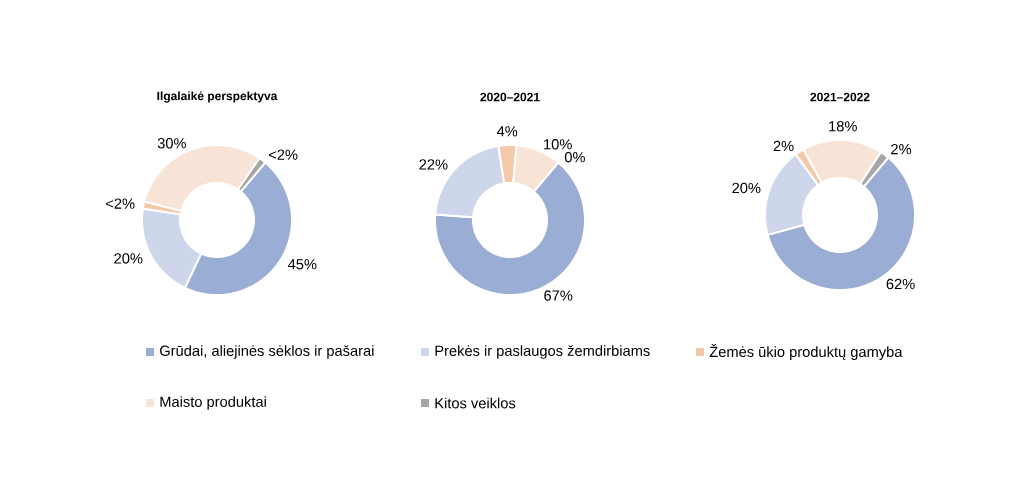  I want to click on data-label: 62%, so click(900, 284).